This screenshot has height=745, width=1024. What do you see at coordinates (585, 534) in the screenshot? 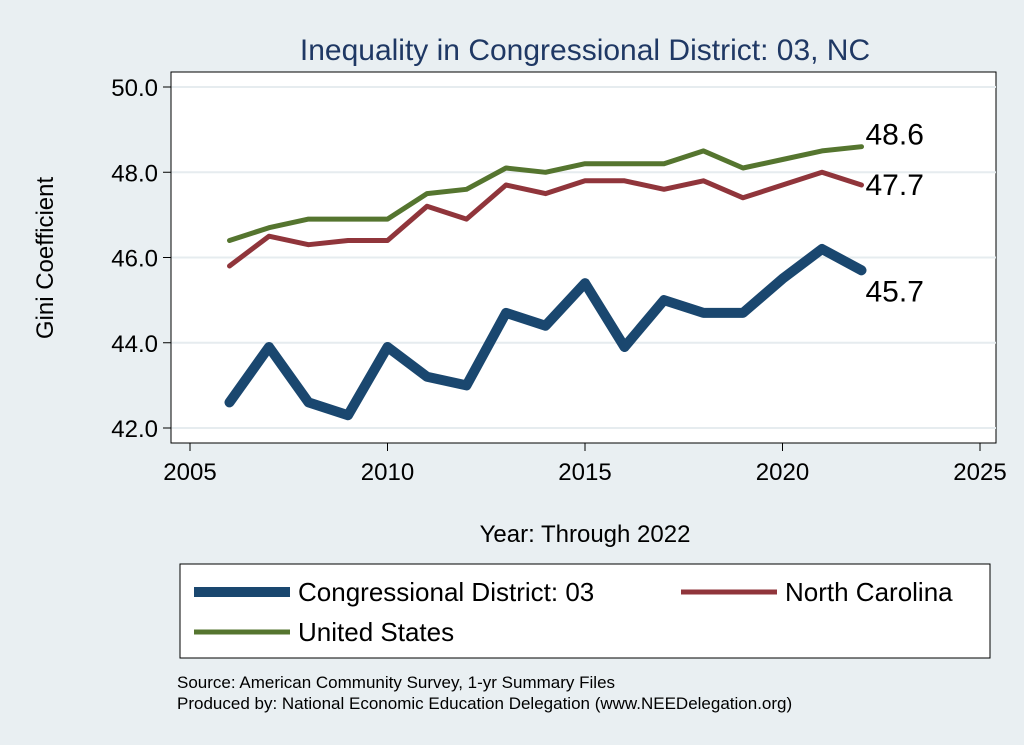
I see `x-axis-label: Year: Through 2022` at bounding box center [585, 534].